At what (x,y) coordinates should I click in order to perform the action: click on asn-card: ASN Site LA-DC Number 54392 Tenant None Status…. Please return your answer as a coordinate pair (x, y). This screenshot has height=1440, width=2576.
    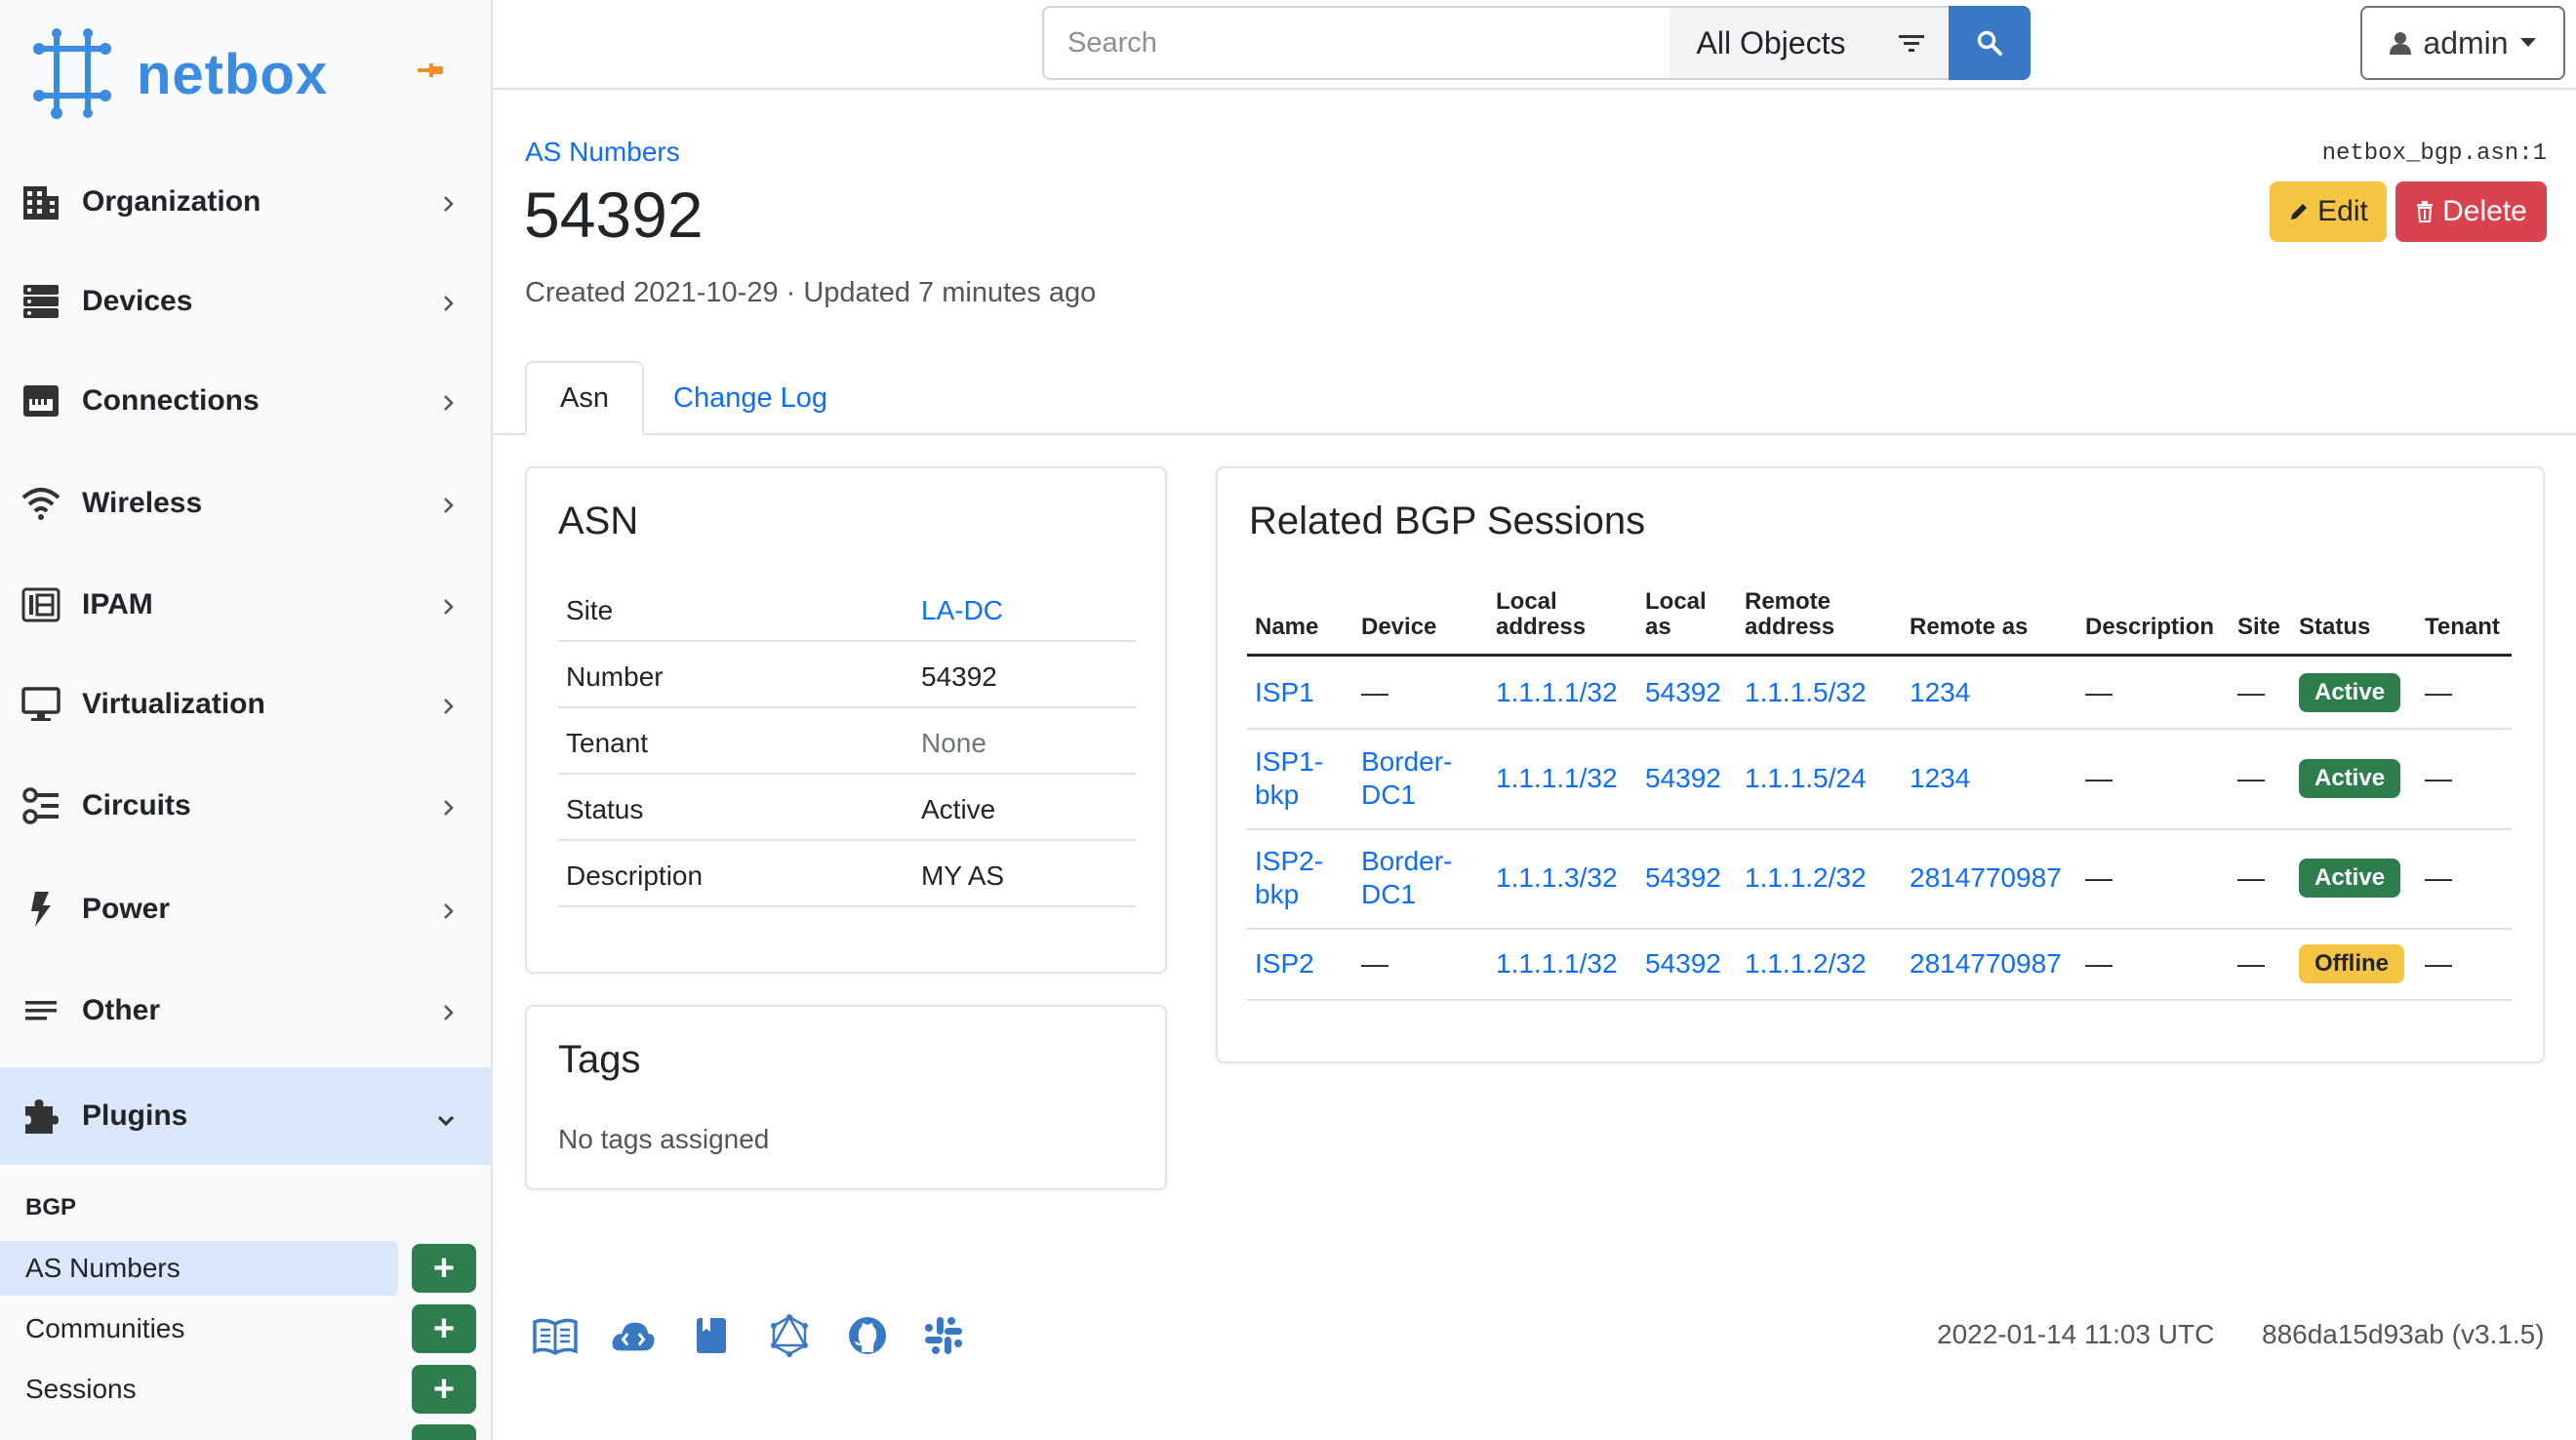
    Looking at the image, I should click on (846, 720).